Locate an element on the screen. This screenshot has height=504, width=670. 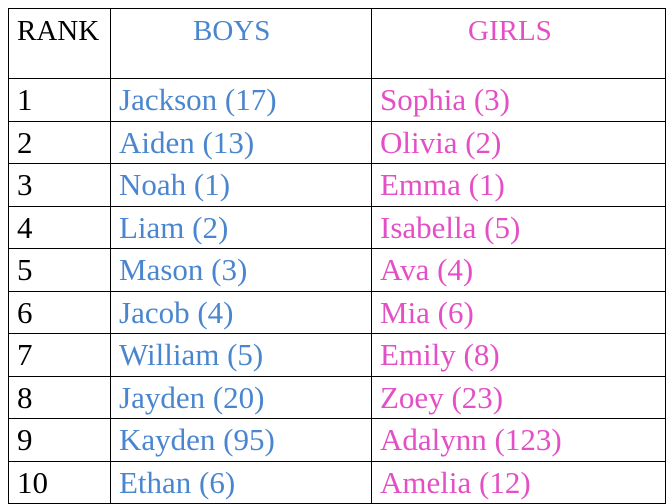
table-cell: 1 is located at coordinates (59, 100).